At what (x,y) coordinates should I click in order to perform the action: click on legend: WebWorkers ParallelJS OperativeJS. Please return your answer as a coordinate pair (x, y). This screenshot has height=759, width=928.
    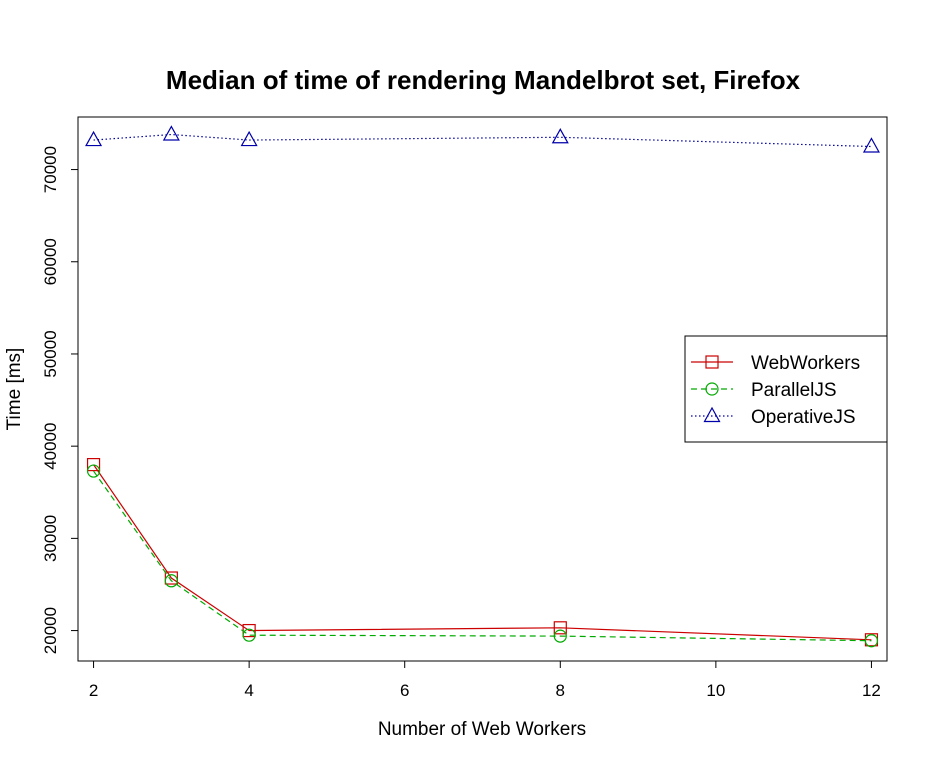
    Looking at the image, I should click on (786, 389).